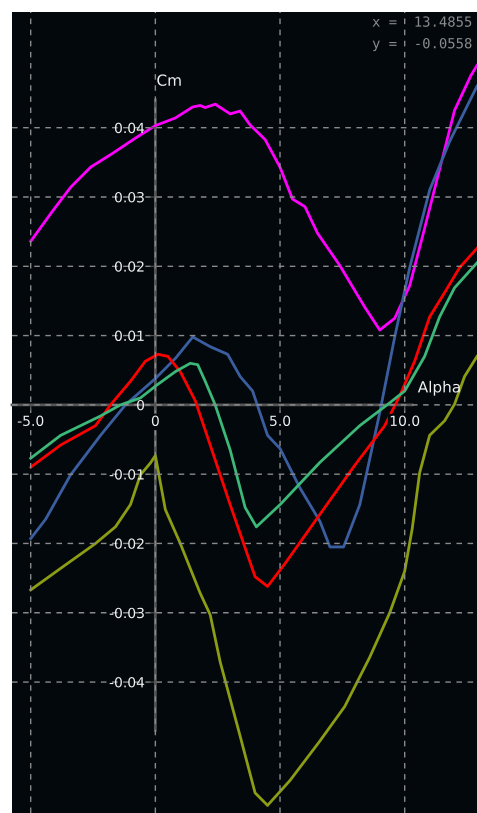  Describe the element at coordinates (169, 80) in the screenshot. I see `y-axis-title: Cm` at that location.